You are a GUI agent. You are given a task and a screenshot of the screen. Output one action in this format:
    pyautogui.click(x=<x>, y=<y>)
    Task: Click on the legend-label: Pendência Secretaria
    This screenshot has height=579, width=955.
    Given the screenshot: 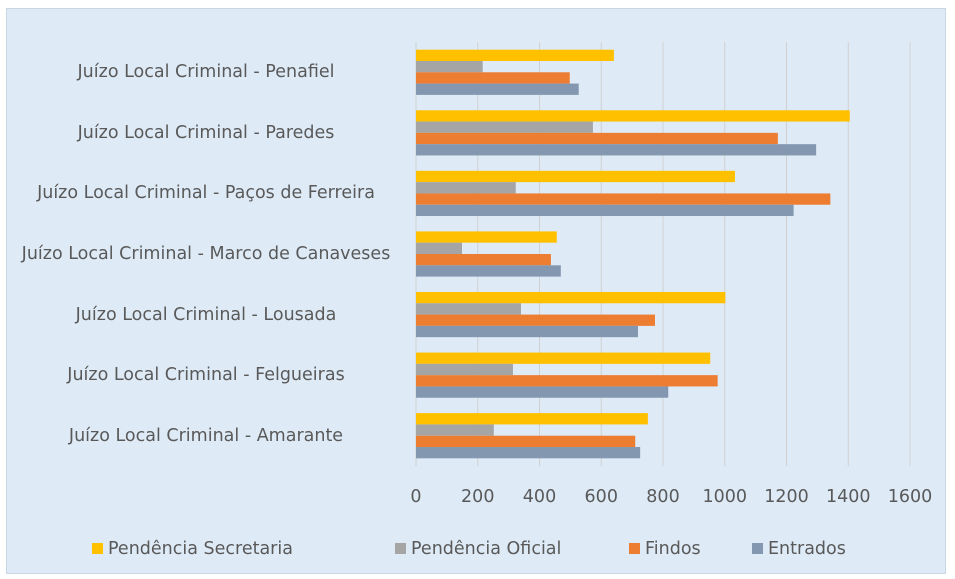 What is the action you would take?
    pyautogui.click(x=200, y=549)
    